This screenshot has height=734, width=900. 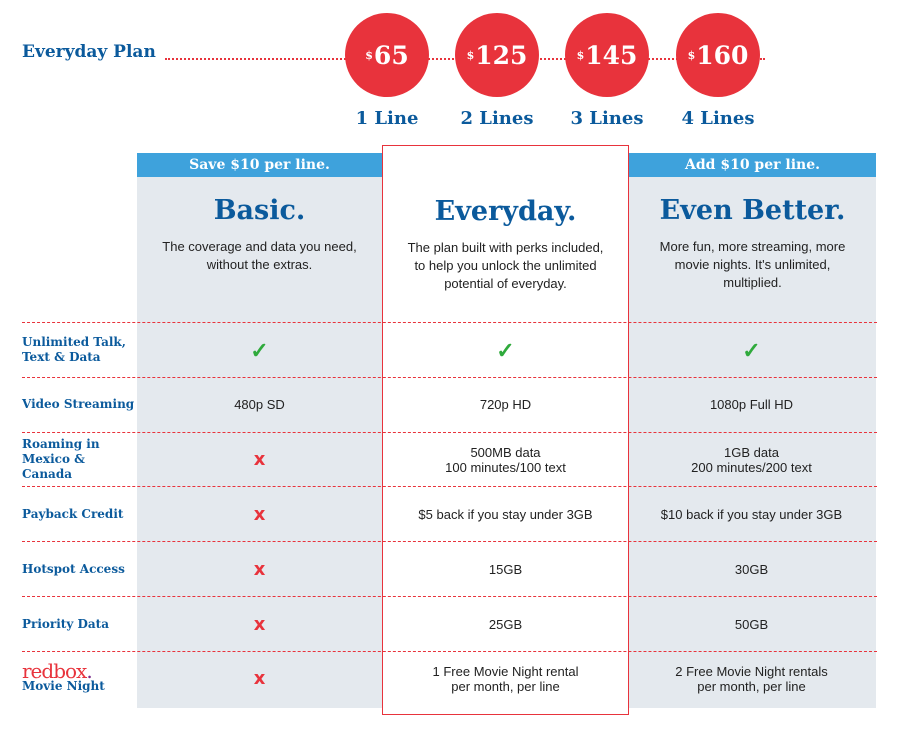 I want to click on feature-value: 50GB, so click(x=751, y=624).